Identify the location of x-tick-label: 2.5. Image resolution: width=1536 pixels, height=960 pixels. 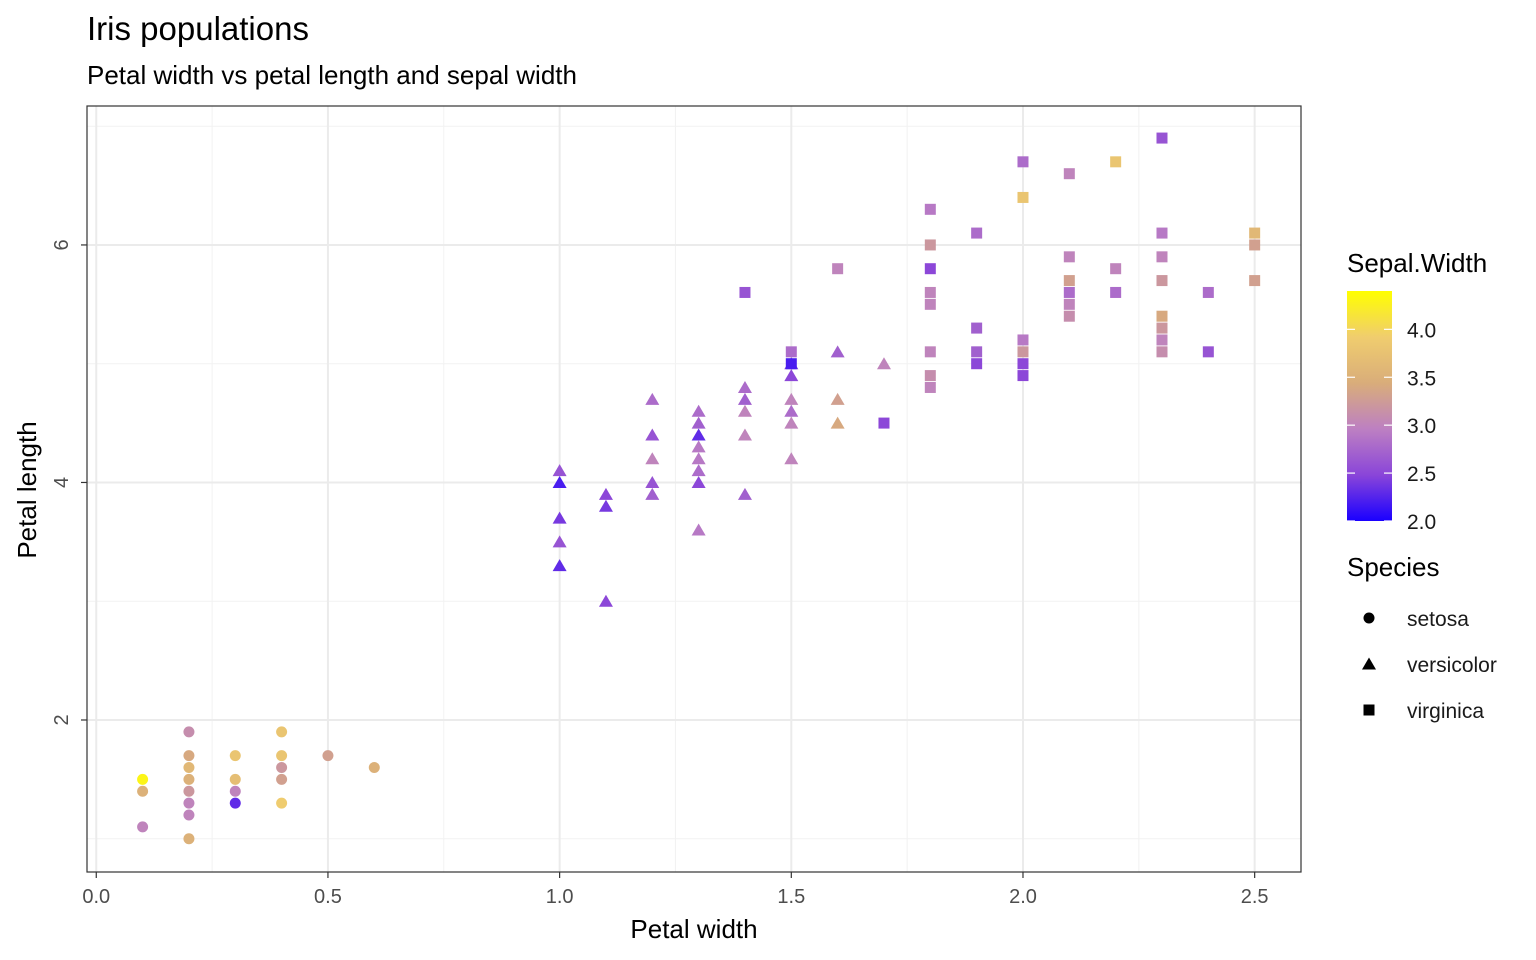
(1255, 897).